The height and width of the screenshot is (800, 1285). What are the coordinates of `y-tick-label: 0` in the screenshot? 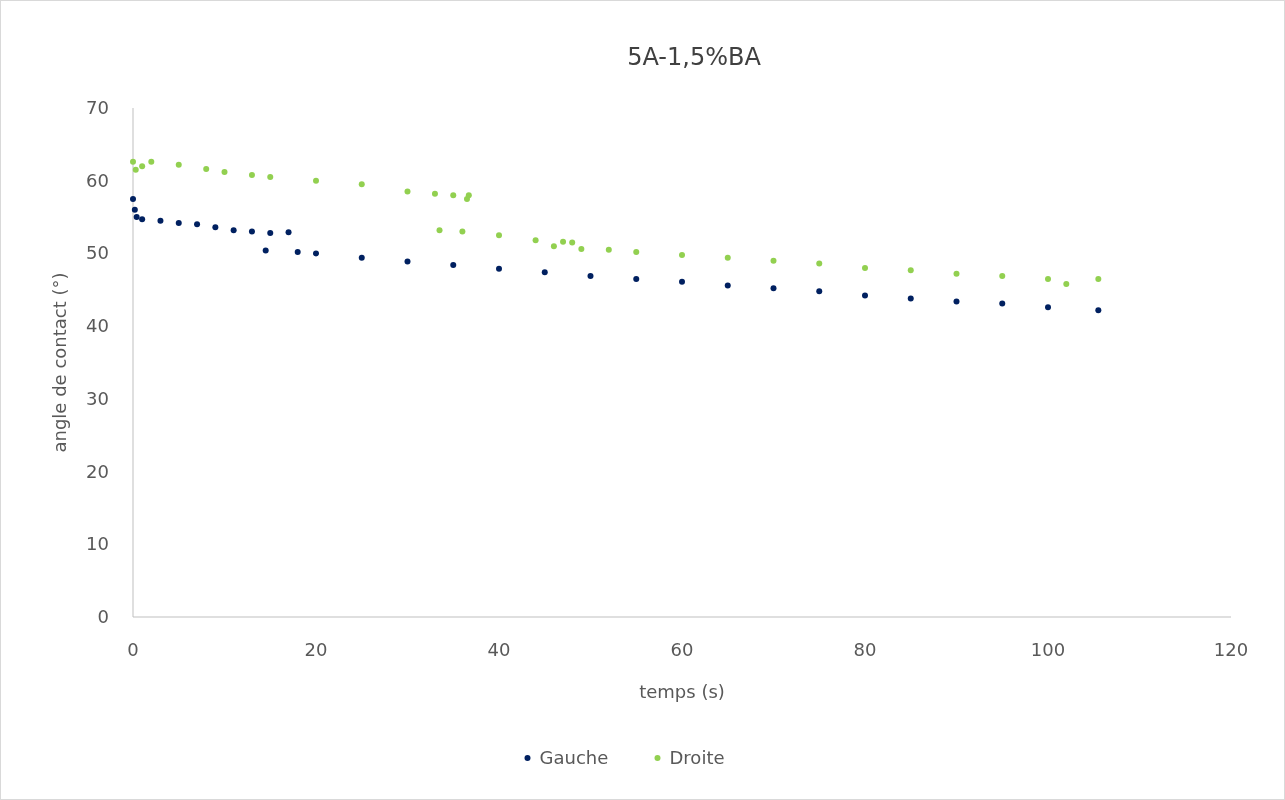 It's located at (103, 616).